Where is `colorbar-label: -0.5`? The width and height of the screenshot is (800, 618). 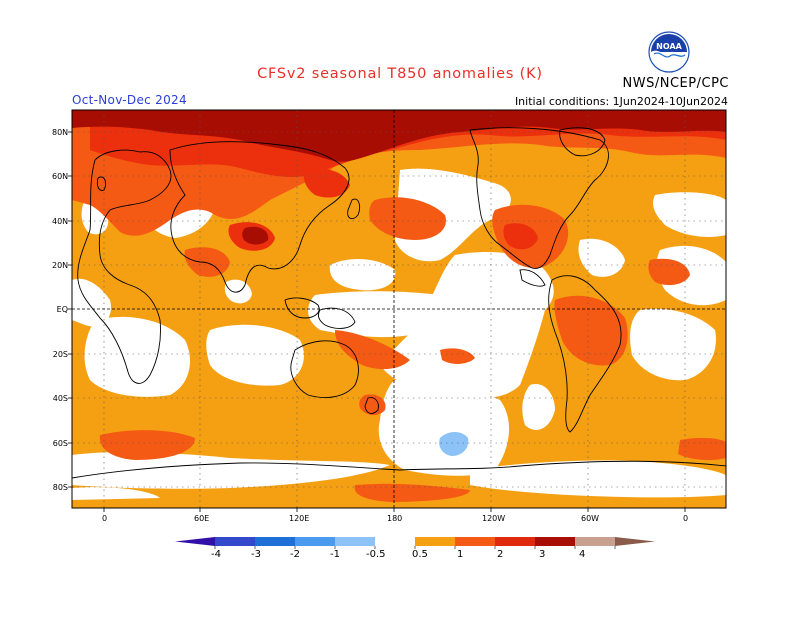
colorbar-label: -0.5 is located at coordinates (376, 554).